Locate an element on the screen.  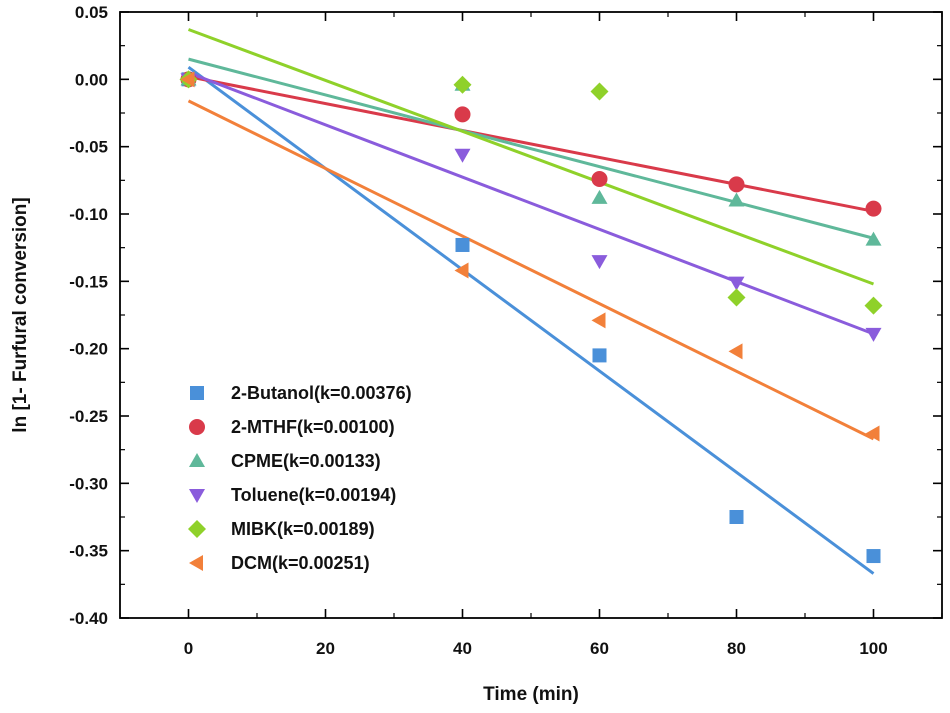
y-tick-label: -0.10 is located at coordinates (88, 214).